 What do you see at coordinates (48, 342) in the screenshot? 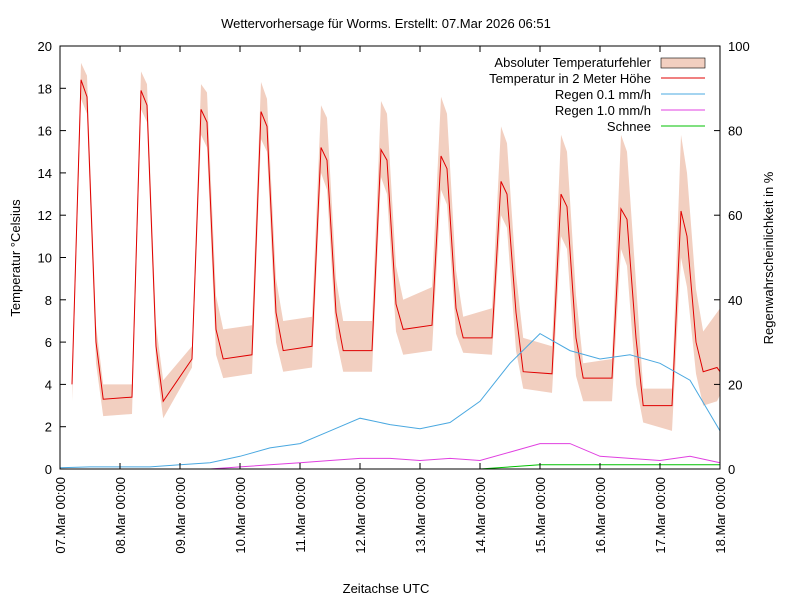
I see `y-tick-label: 6` at bounding box center [48, 342].